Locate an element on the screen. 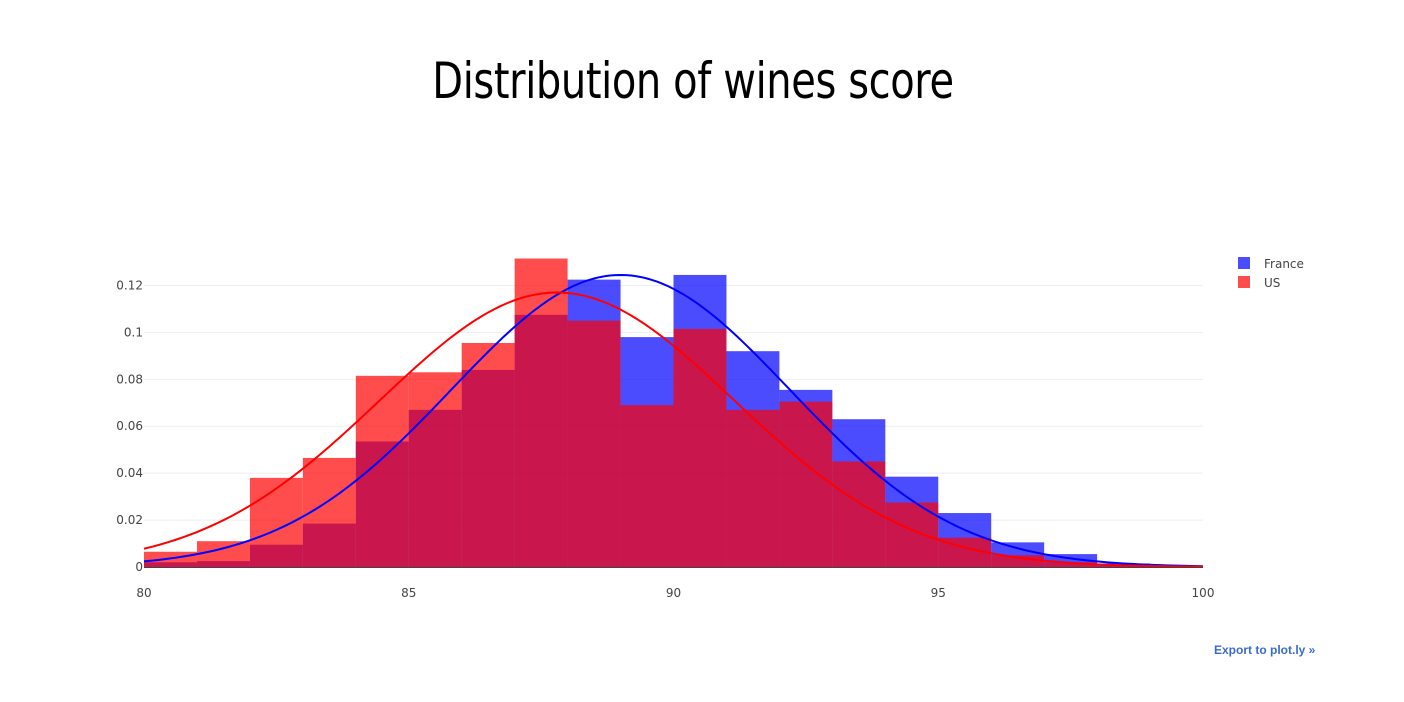  x-axis: 80 85 90 95 100 is located at coordinates (675, 583).